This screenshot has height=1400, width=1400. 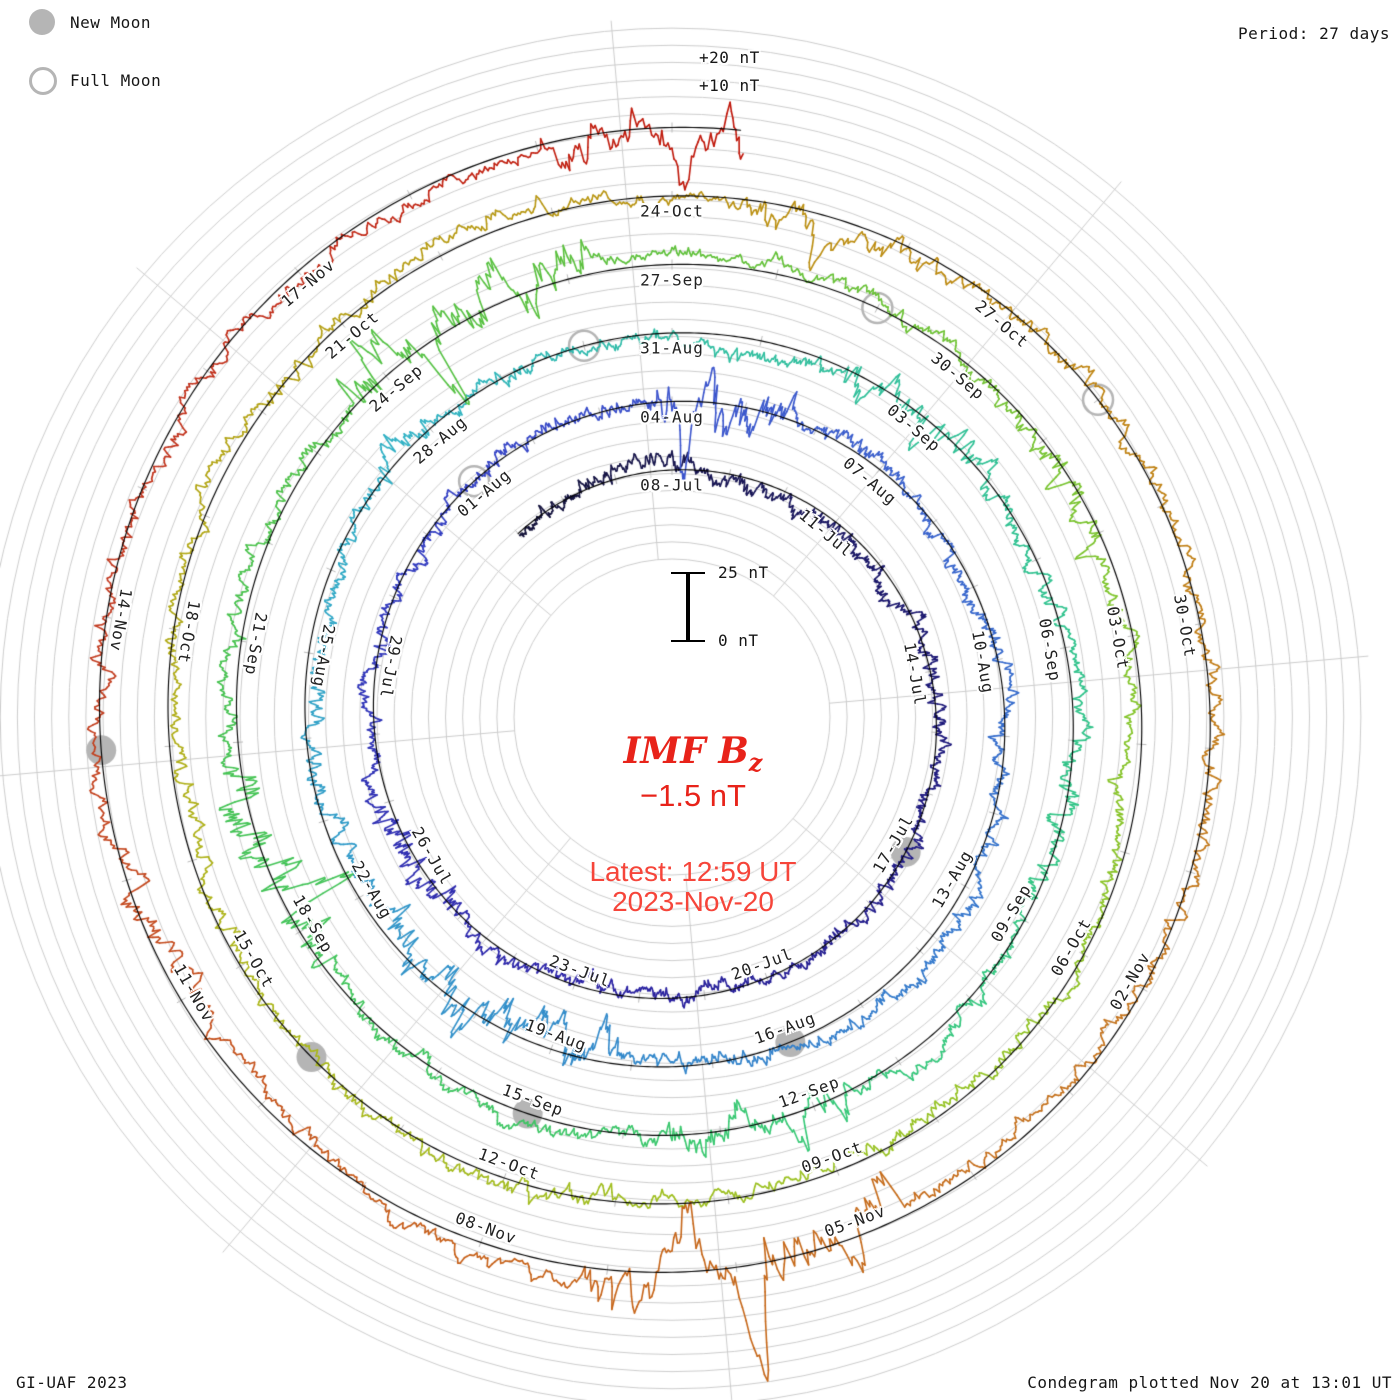 I want to click on scalebar-bottom-label: 0 nT, so click(x=738, y=640).